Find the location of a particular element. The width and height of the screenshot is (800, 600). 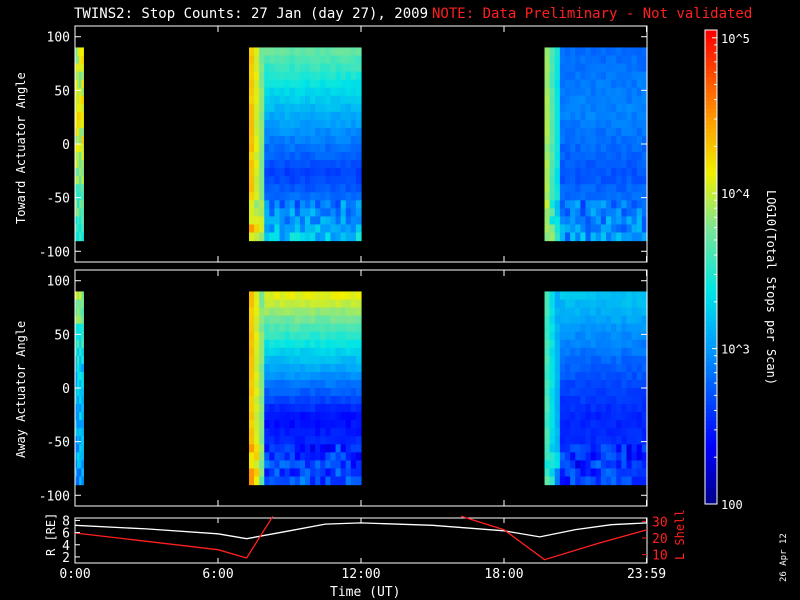

y-tick-label-left: 6 is located at coordinates (66, 534).